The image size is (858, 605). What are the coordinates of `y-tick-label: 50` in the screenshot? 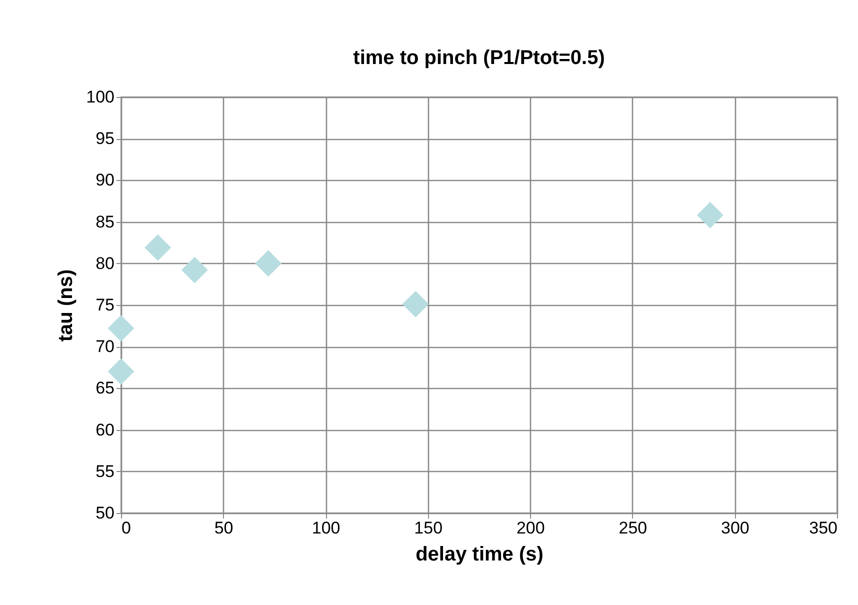 It's located at (105, 513).